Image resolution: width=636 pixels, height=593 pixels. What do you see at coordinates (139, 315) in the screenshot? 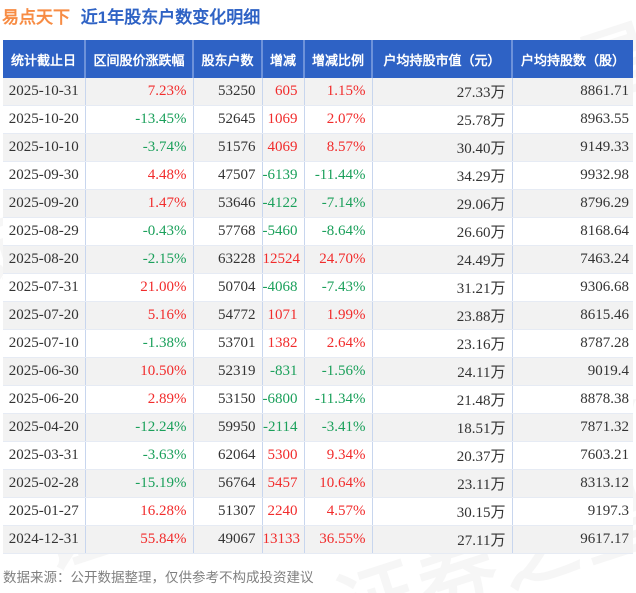
I see `cell-price-change: 5.16%` at bounding box center [139, 315].